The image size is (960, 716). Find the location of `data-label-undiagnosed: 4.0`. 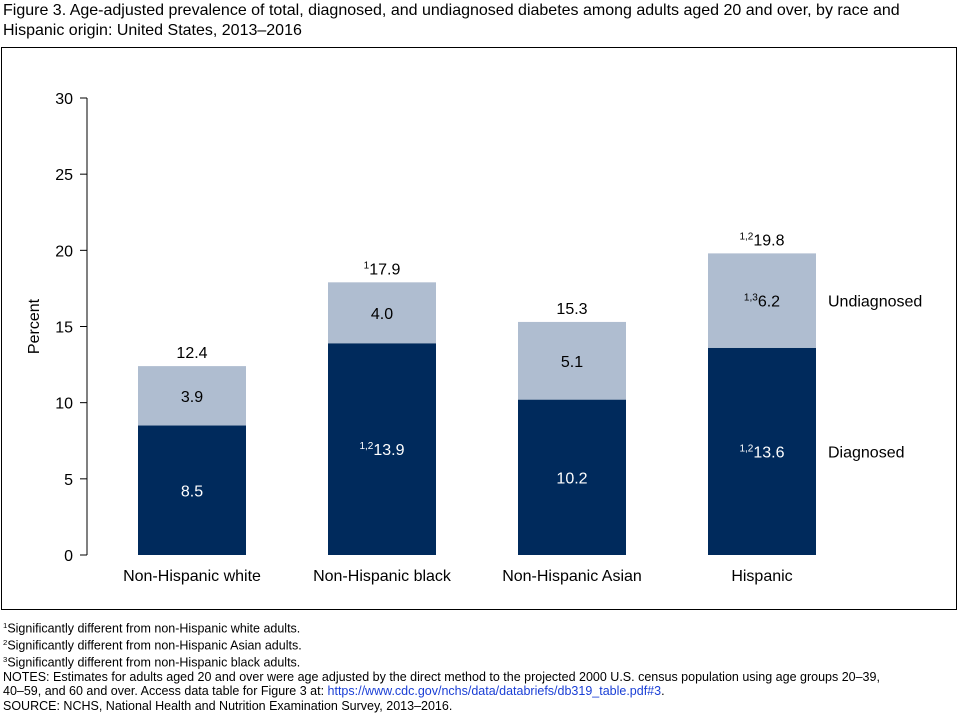

data-label-undiagnosed: 4.0 is located at coordinates (382, 314).